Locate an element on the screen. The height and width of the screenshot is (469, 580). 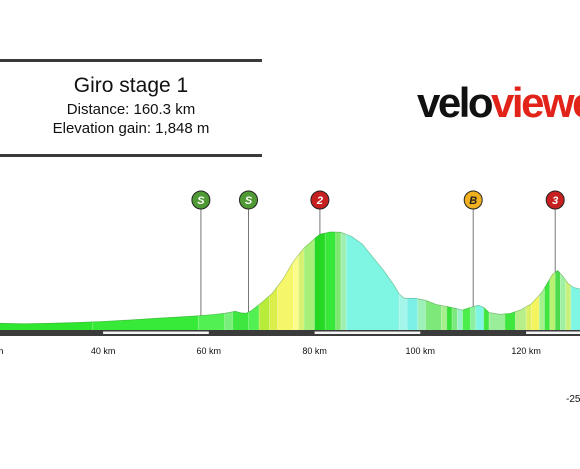
title-box-top-rule is located at coordinates (131, 60).